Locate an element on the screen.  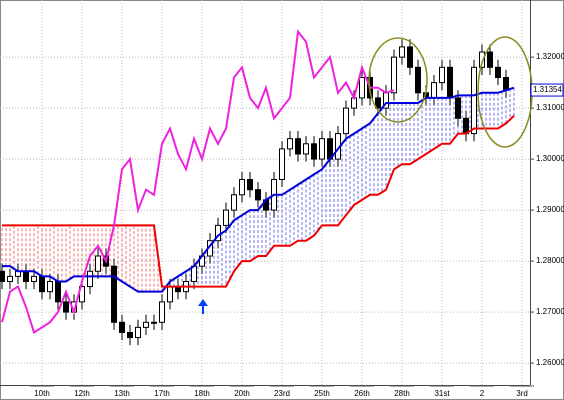
y-tick-label: 1.27000 is located at coordinates (550, 311).